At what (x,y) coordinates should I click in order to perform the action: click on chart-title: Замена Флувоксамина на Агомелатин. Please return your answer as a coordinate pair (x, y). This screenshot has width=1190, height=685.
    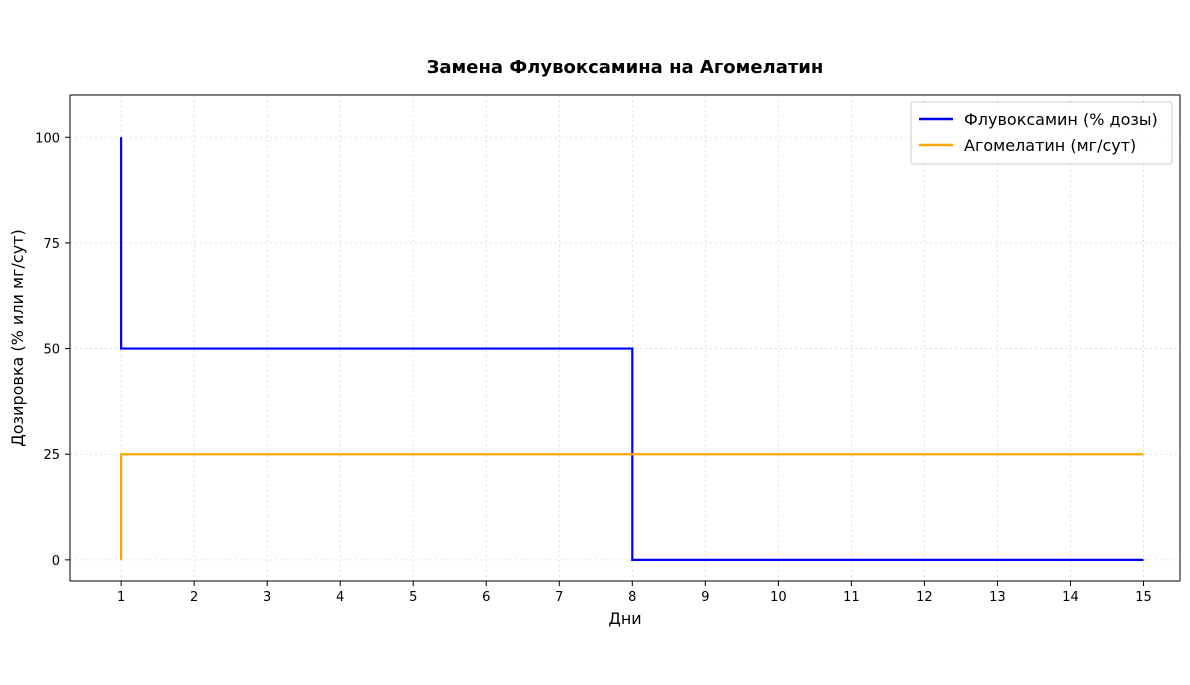
    Looking at the image, I should click on (625, 67).